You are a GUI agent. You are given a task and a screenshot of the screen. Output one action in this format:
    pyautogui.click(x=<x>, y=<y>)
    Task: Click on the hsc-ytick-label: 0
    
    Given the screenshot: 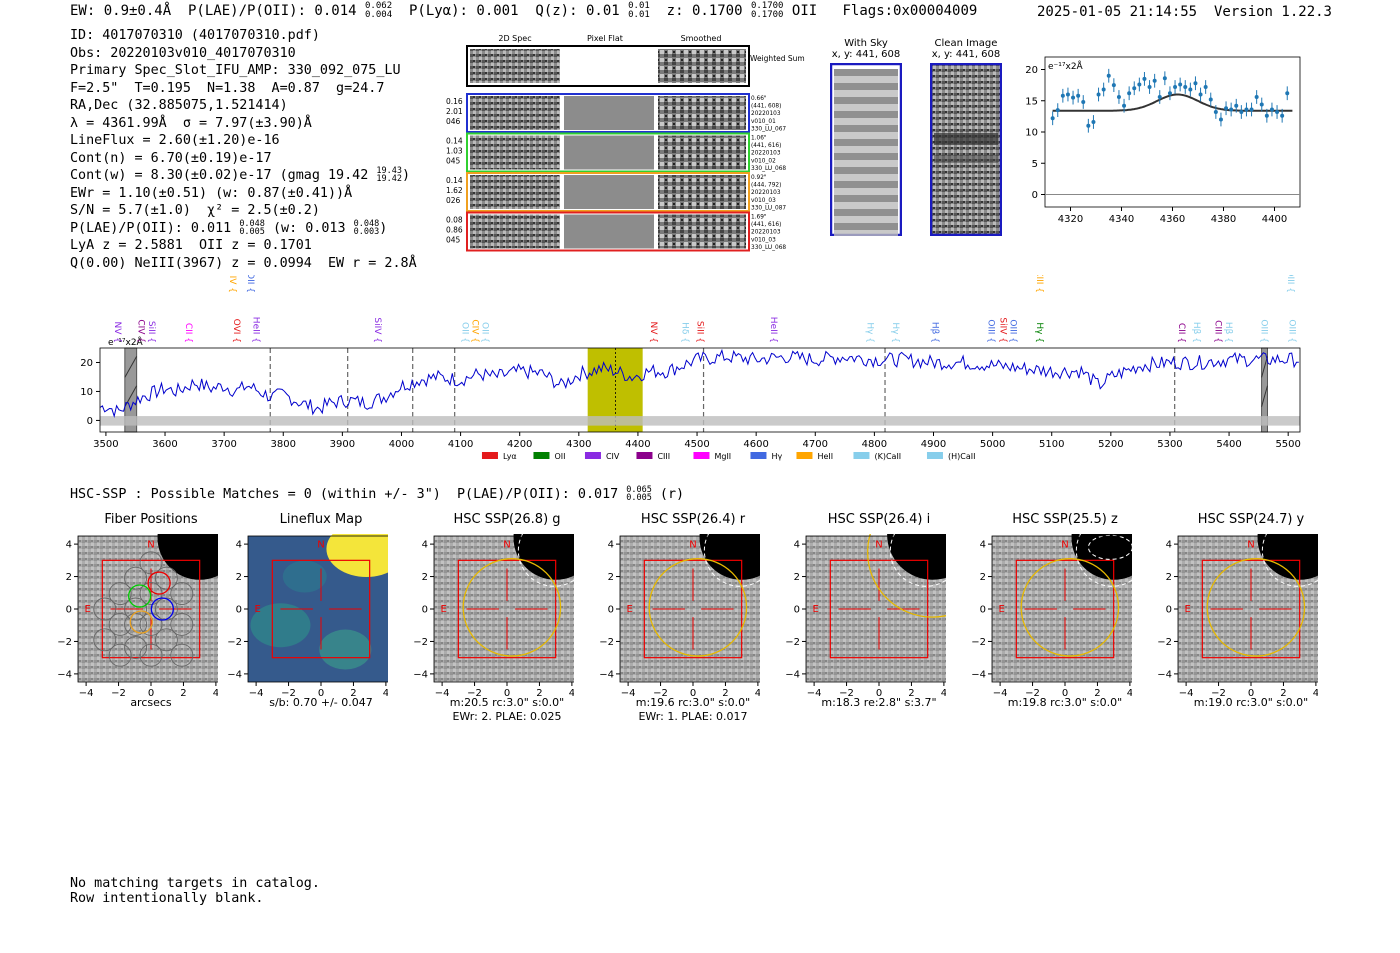 What is the action you would take?
    pyautogui.click(x=1169, y=610)
    